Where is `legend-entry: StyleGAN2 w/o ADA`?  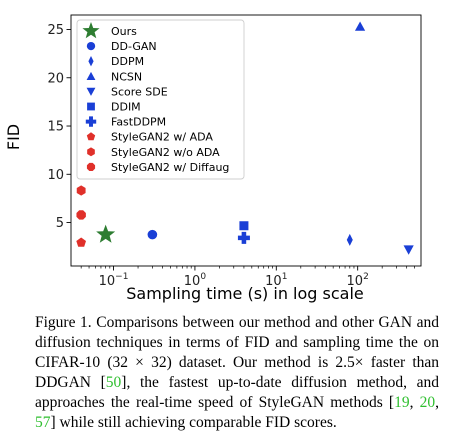 legend-entry: StyleGAN2 w/o ADA is located at coordinates (165, 152).